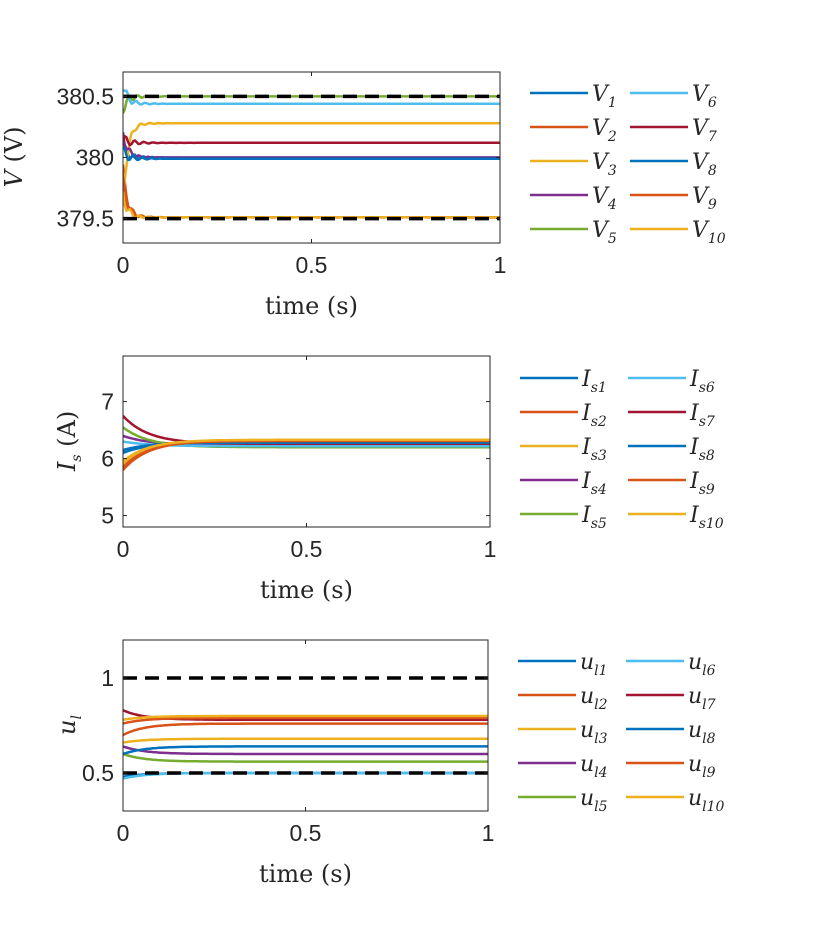  I want to click on legend-entry: ul8, so click(702, 732).